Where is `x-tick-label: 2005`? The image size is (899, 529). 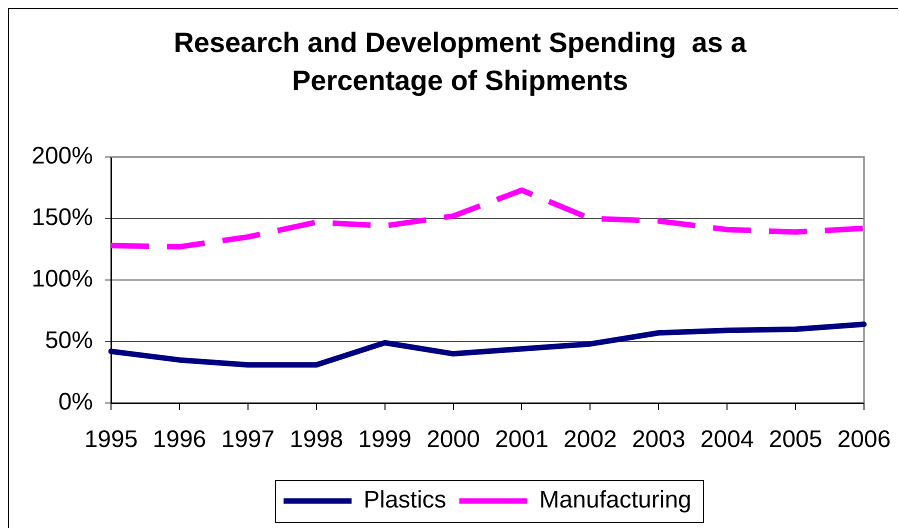 x-tick-label: 2005 is located at coordinates (795, 440).